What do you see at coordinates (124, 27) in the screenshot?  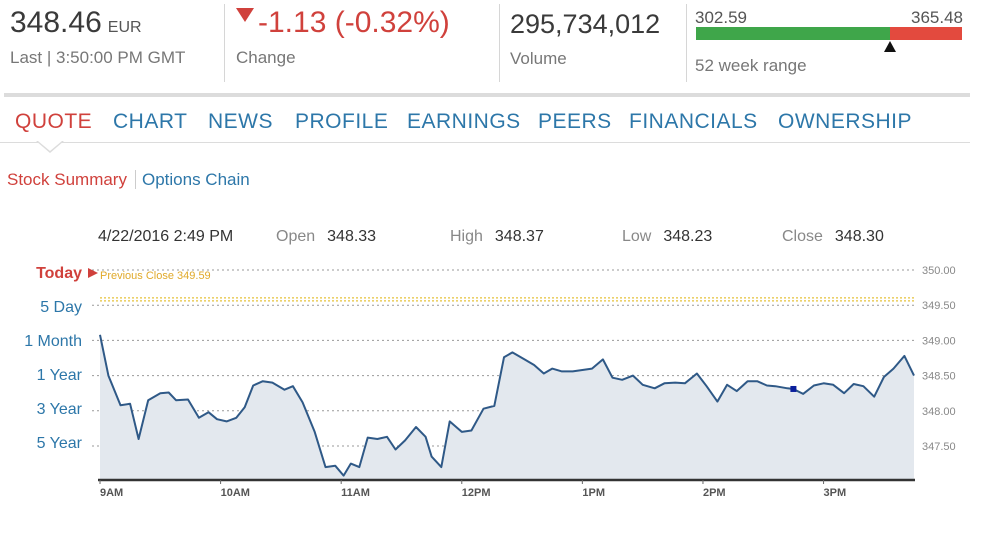 I see `currency: EUR` at bounding box center [124, 27].